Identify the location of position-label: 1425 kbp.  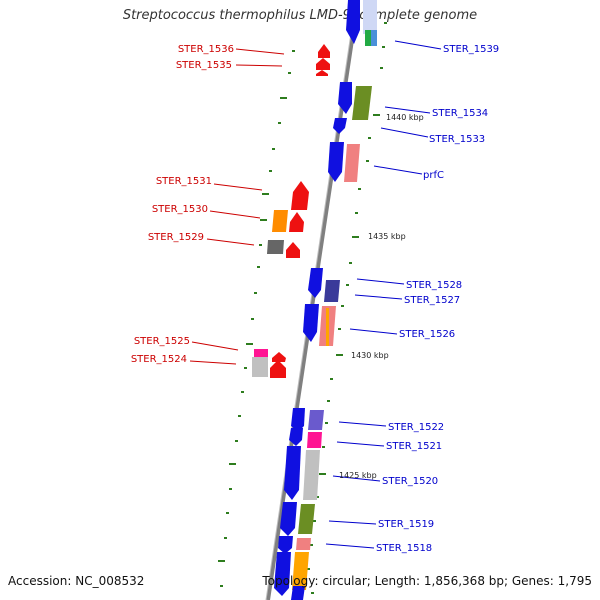
(358, 475).